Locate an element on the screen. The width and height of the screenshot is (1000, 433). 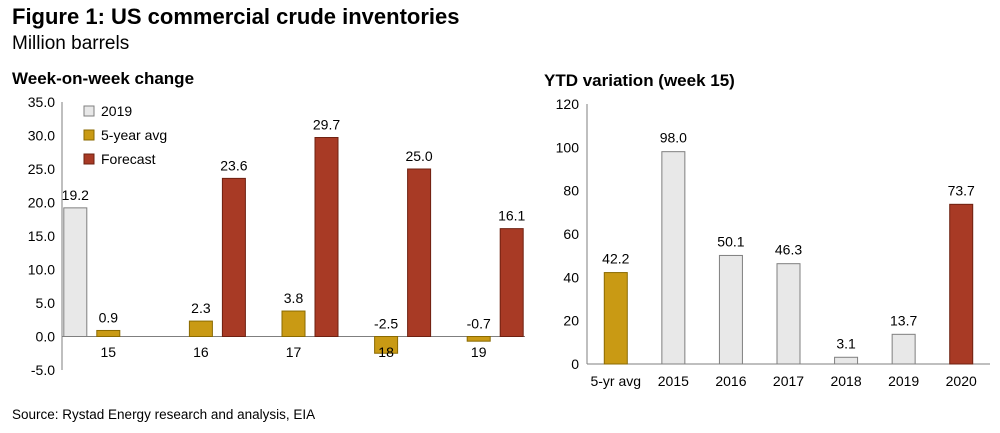
x-tick-label: 15 is located at coordinates (109, 352).